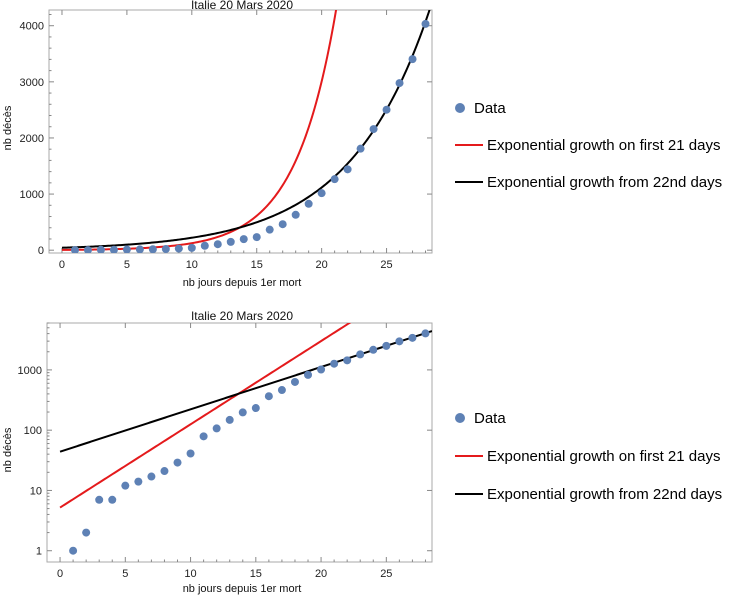 The height and width of the screenshot is (597, 732). Describe the element at coordinates (32, 139) in the screenshot. I see `y-tick-label: 2000` at that location.